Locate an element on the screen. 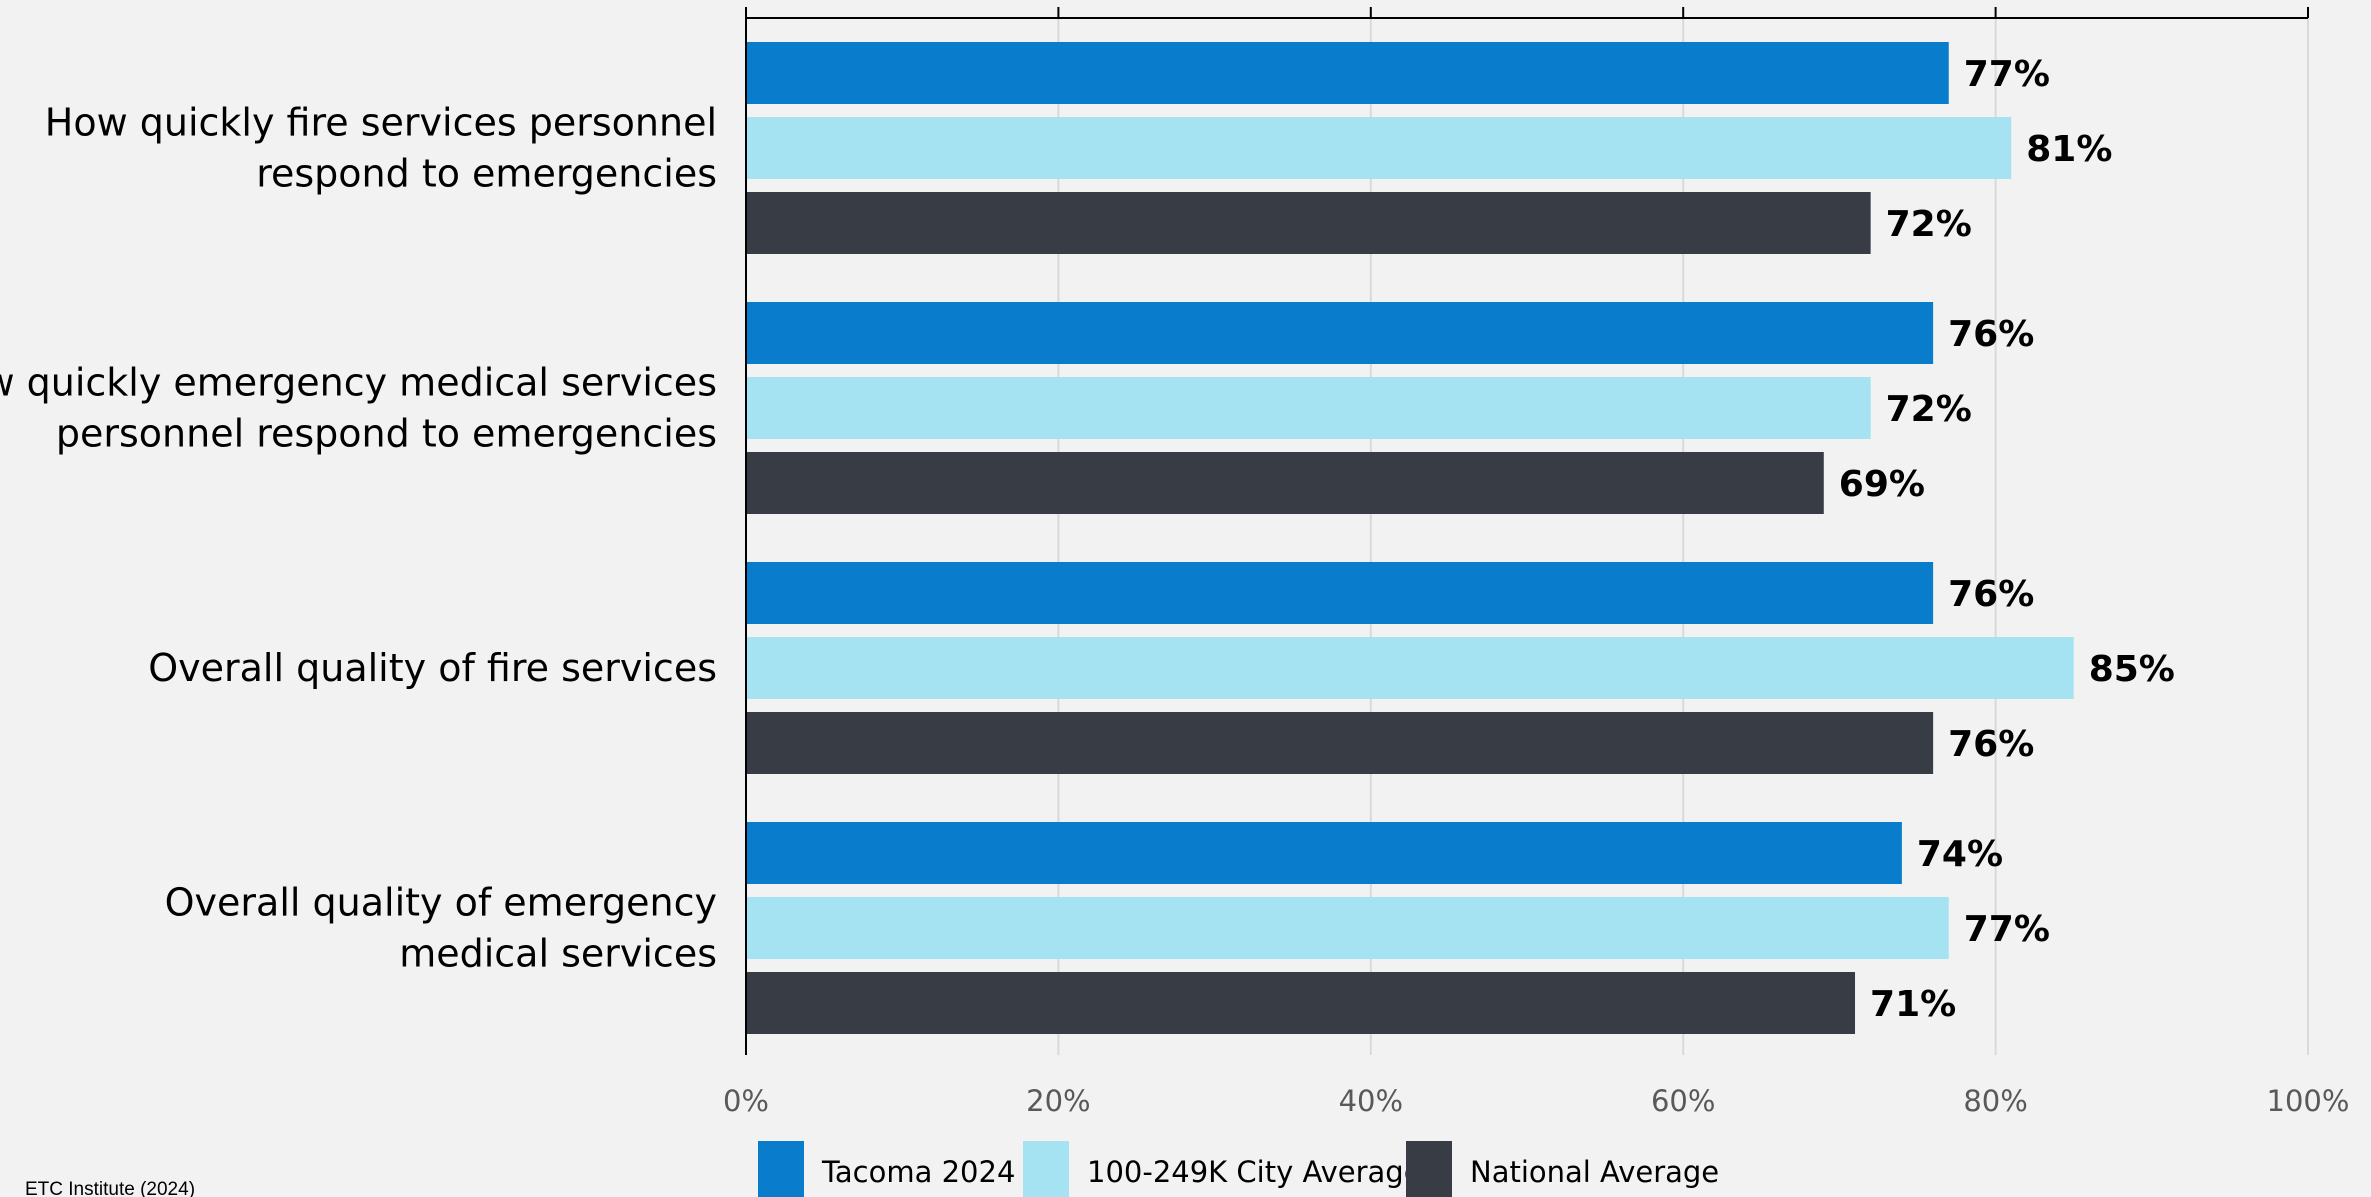 Image resolution: width=2371 pixels, height=1197 pixels. x-tick-label: 40% is located at coordinates (1371, 1101).